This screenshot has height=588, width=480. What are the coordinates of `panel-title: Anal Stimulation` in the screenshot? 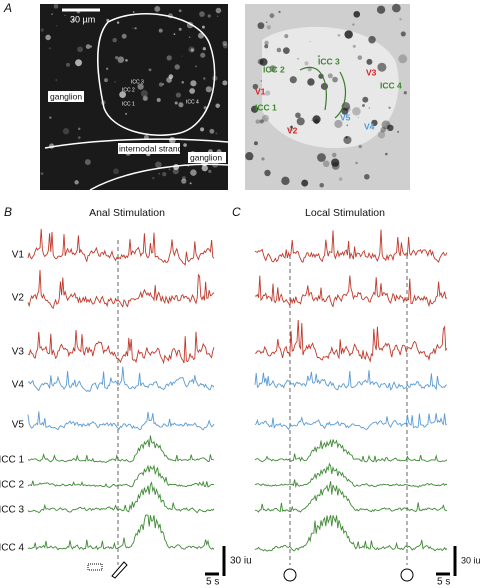 It's located at (127, 213).